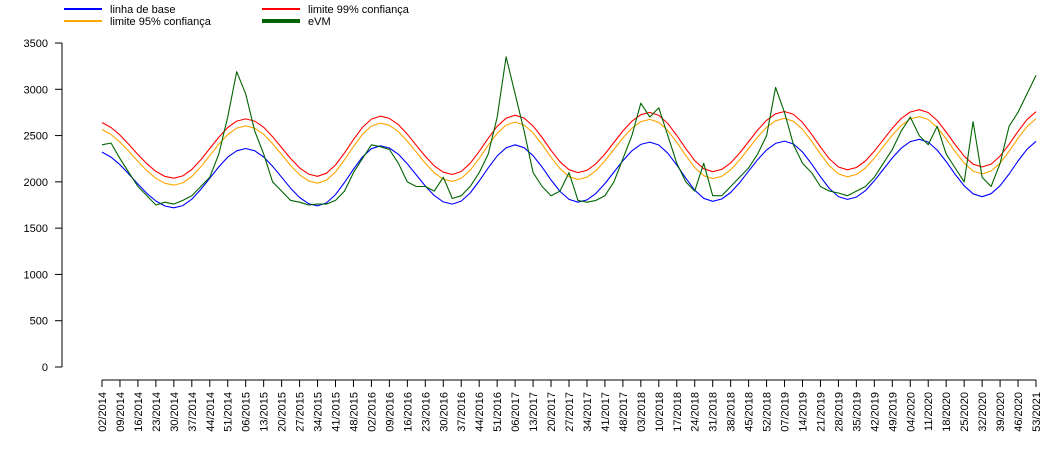 This screenshot has width=1046, height=460. I want to click on x-tick-label: 41/2017, so click(606, 412).